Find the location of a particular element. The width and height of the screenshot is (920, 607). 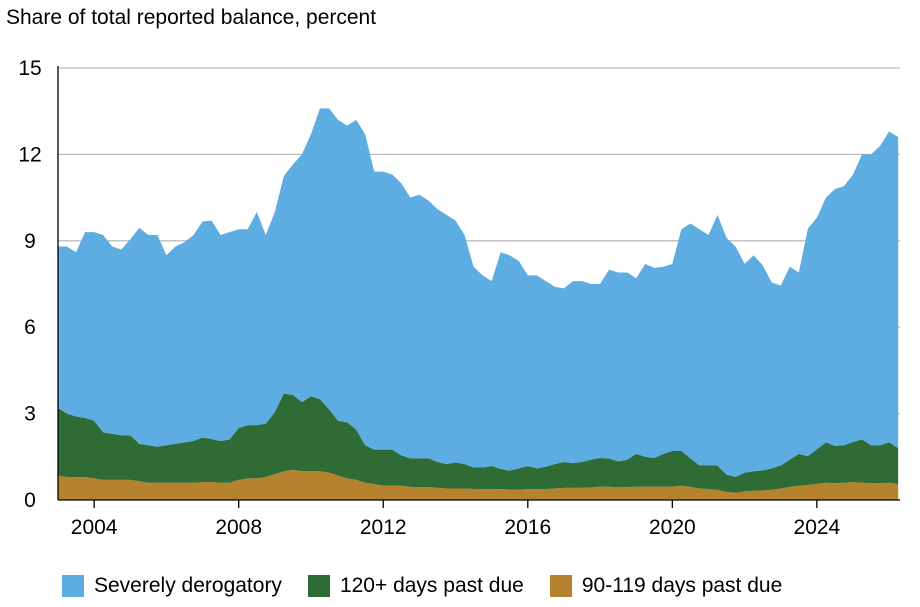

y-tick-label-3: 3 is located at coordinates (30, 414).